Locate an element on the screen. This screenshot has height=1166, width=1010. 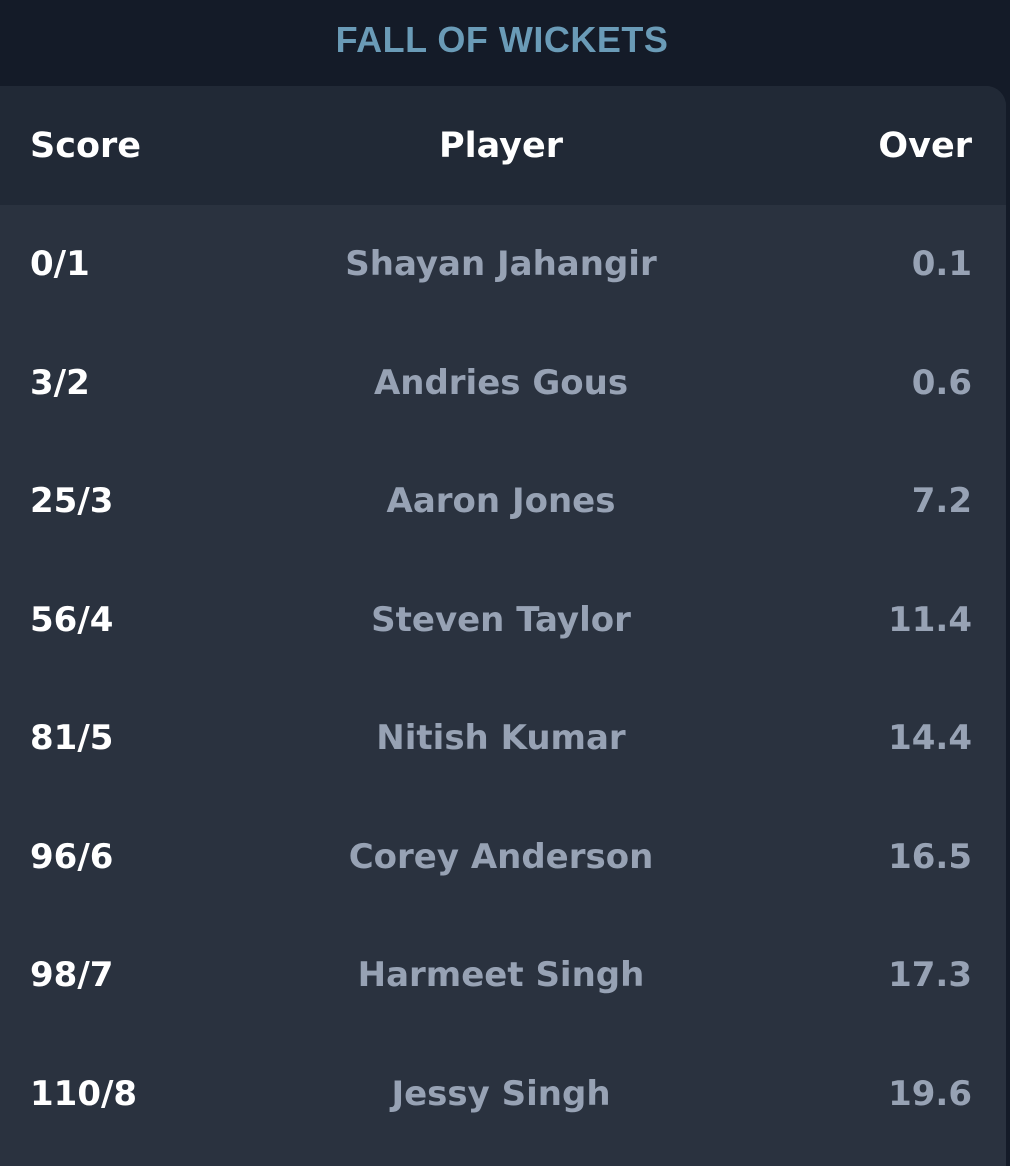
table-row: 0/1 Shayan Jahangir 0.1 is located at coordinates (503, 264).